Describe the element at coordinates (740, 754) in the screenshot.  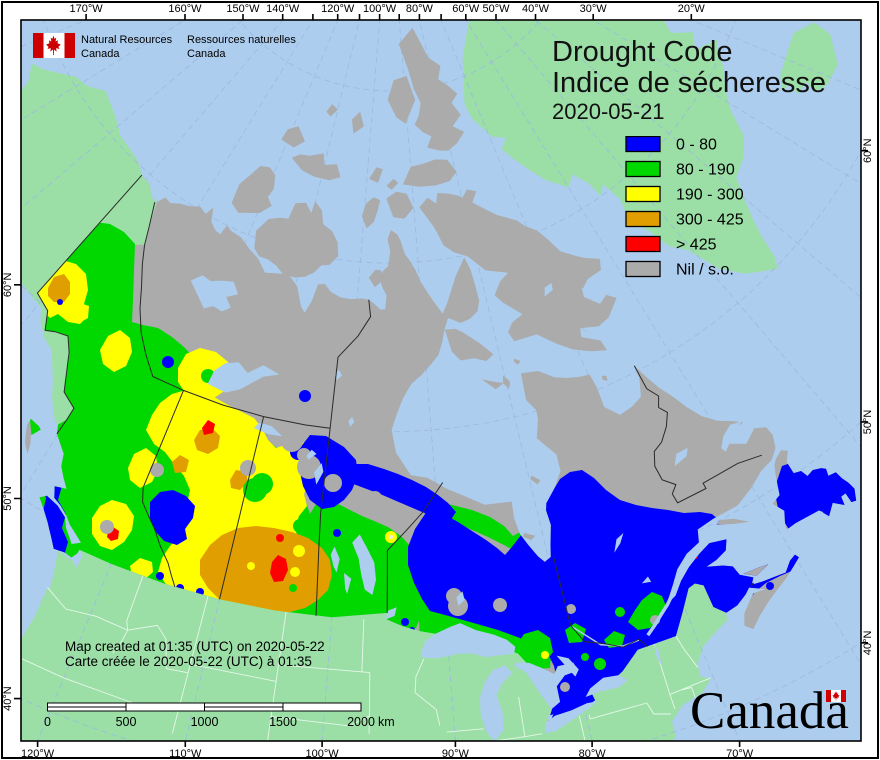
I see `svg-text: 70°W` at that location.